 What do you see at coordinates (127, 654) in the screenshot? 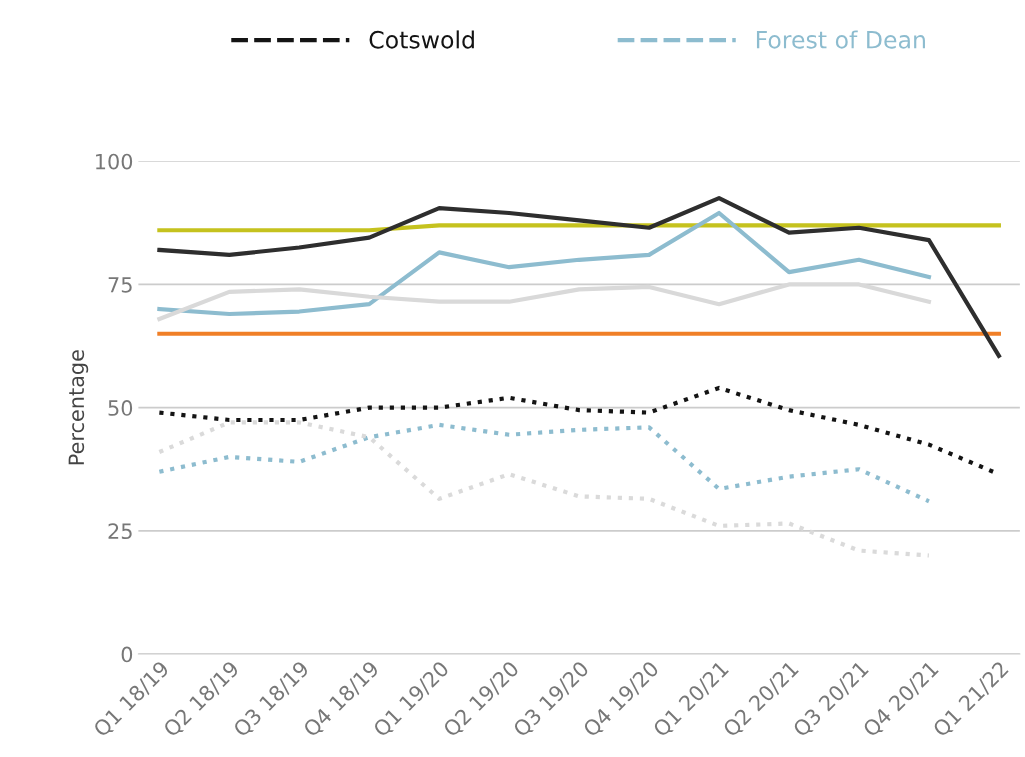
I see `y-tick-label: 0` at bounding box center [127, 654].